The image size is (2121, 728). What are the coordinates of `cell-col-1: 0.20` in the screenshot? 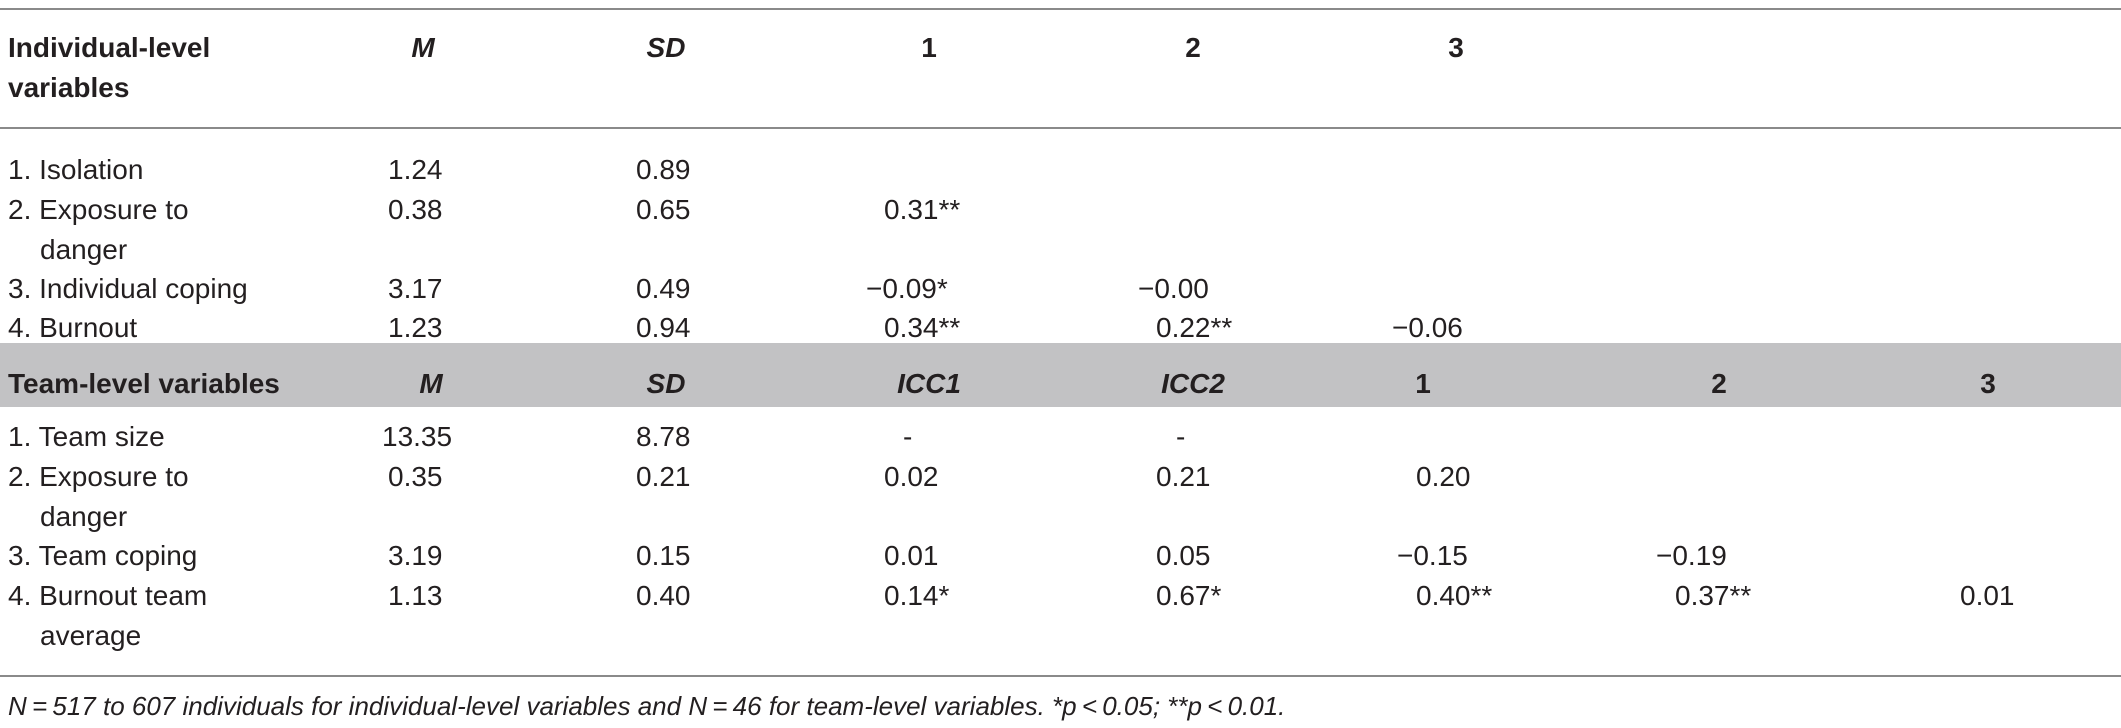 It's located at (1443, 476).